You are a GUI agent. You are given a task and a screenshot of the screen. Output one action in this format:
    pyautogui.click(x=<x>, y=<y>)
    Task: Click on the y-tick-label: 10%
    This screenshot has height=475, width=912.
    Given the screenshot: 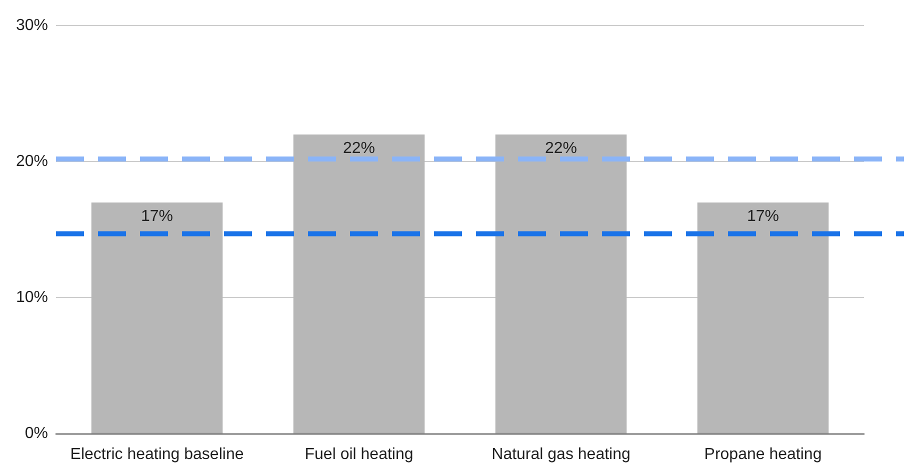 What is the action you would take?
    pyautogui.click(x=32, y=297)
    